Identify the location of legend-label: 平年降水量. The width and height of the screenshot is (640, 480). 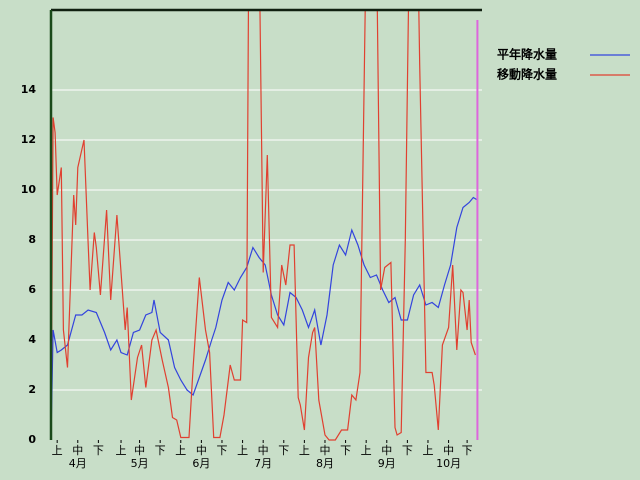
(527, 54).